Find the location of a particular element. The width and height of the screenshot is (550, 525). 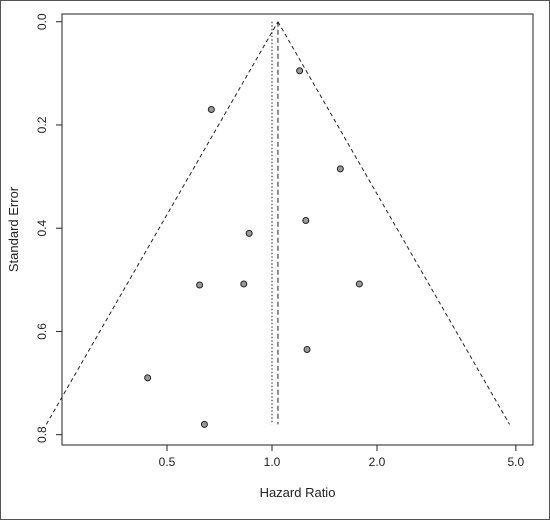

x-axis-label: Hazard Ratio is located at coordinates (298, 492).